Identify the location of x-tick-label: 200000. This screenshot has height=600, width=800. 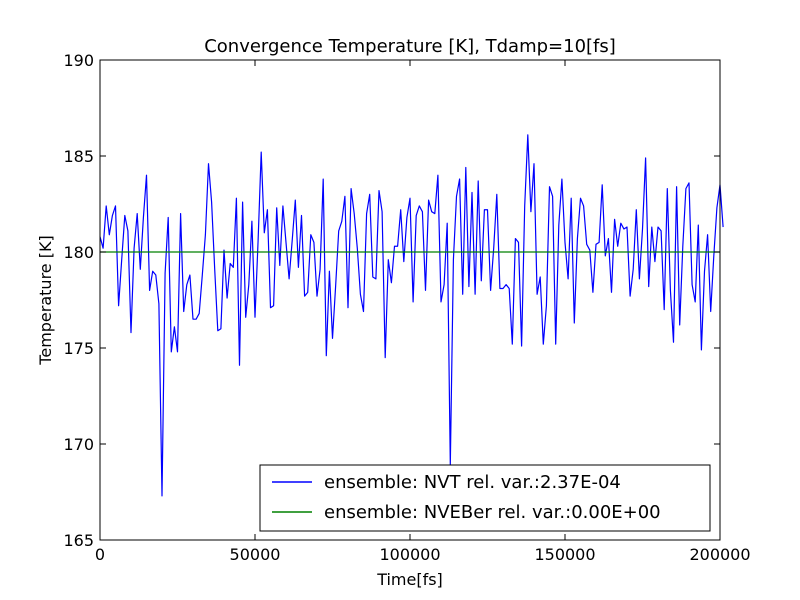
(719, 554).